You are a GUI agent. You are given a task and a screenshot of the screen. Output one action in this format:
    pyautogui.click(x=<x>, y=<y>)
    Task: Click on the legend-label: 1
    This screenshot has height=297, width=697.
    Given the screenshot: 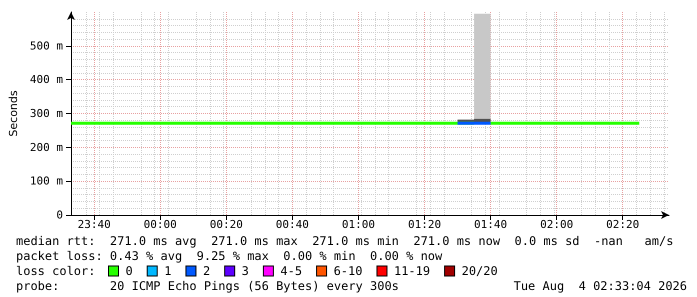 What is the action you would take?
    pyautogui.click(x=168, y=271)
    